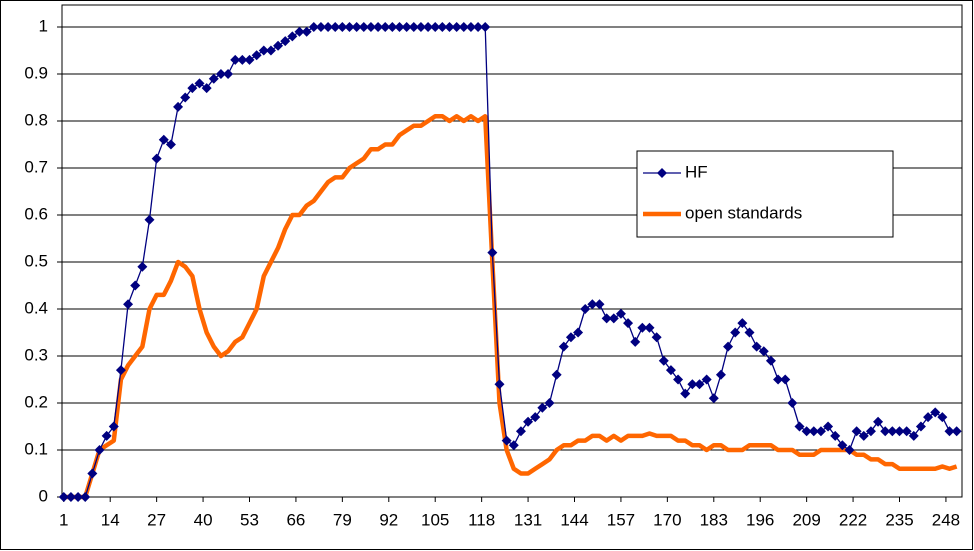 The image size is (974, 551). I want to click on y-tick-label: 1, so click(43, 25).